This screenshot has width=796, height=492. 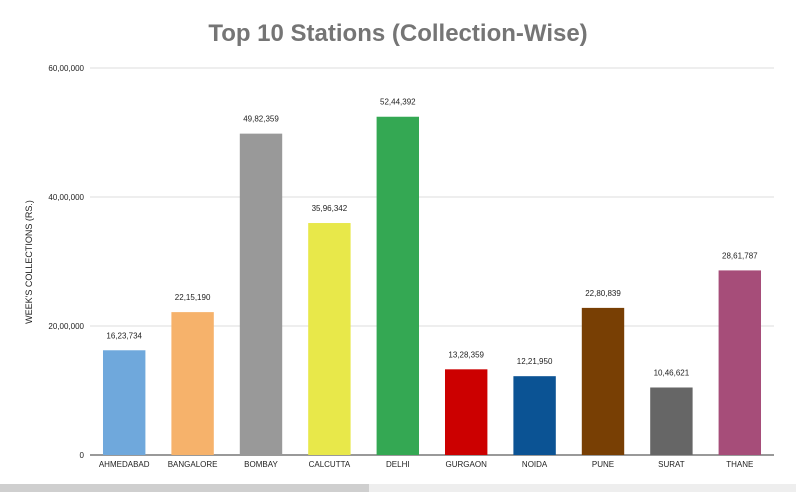 What do you see at coordinates (124, 335) in the screenshot?
I see `data-label: 16,23,734` at bounding box center [124, 335].